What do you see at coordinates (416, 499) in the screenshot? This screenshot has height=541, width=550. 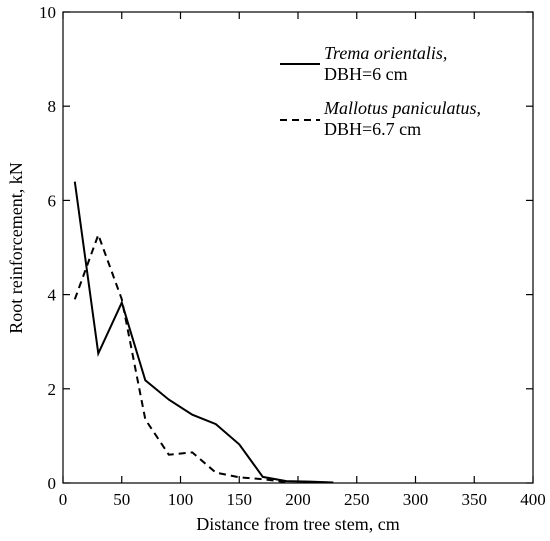 I see `x-tick-label-300: 300` at bounding box center [416, 499].